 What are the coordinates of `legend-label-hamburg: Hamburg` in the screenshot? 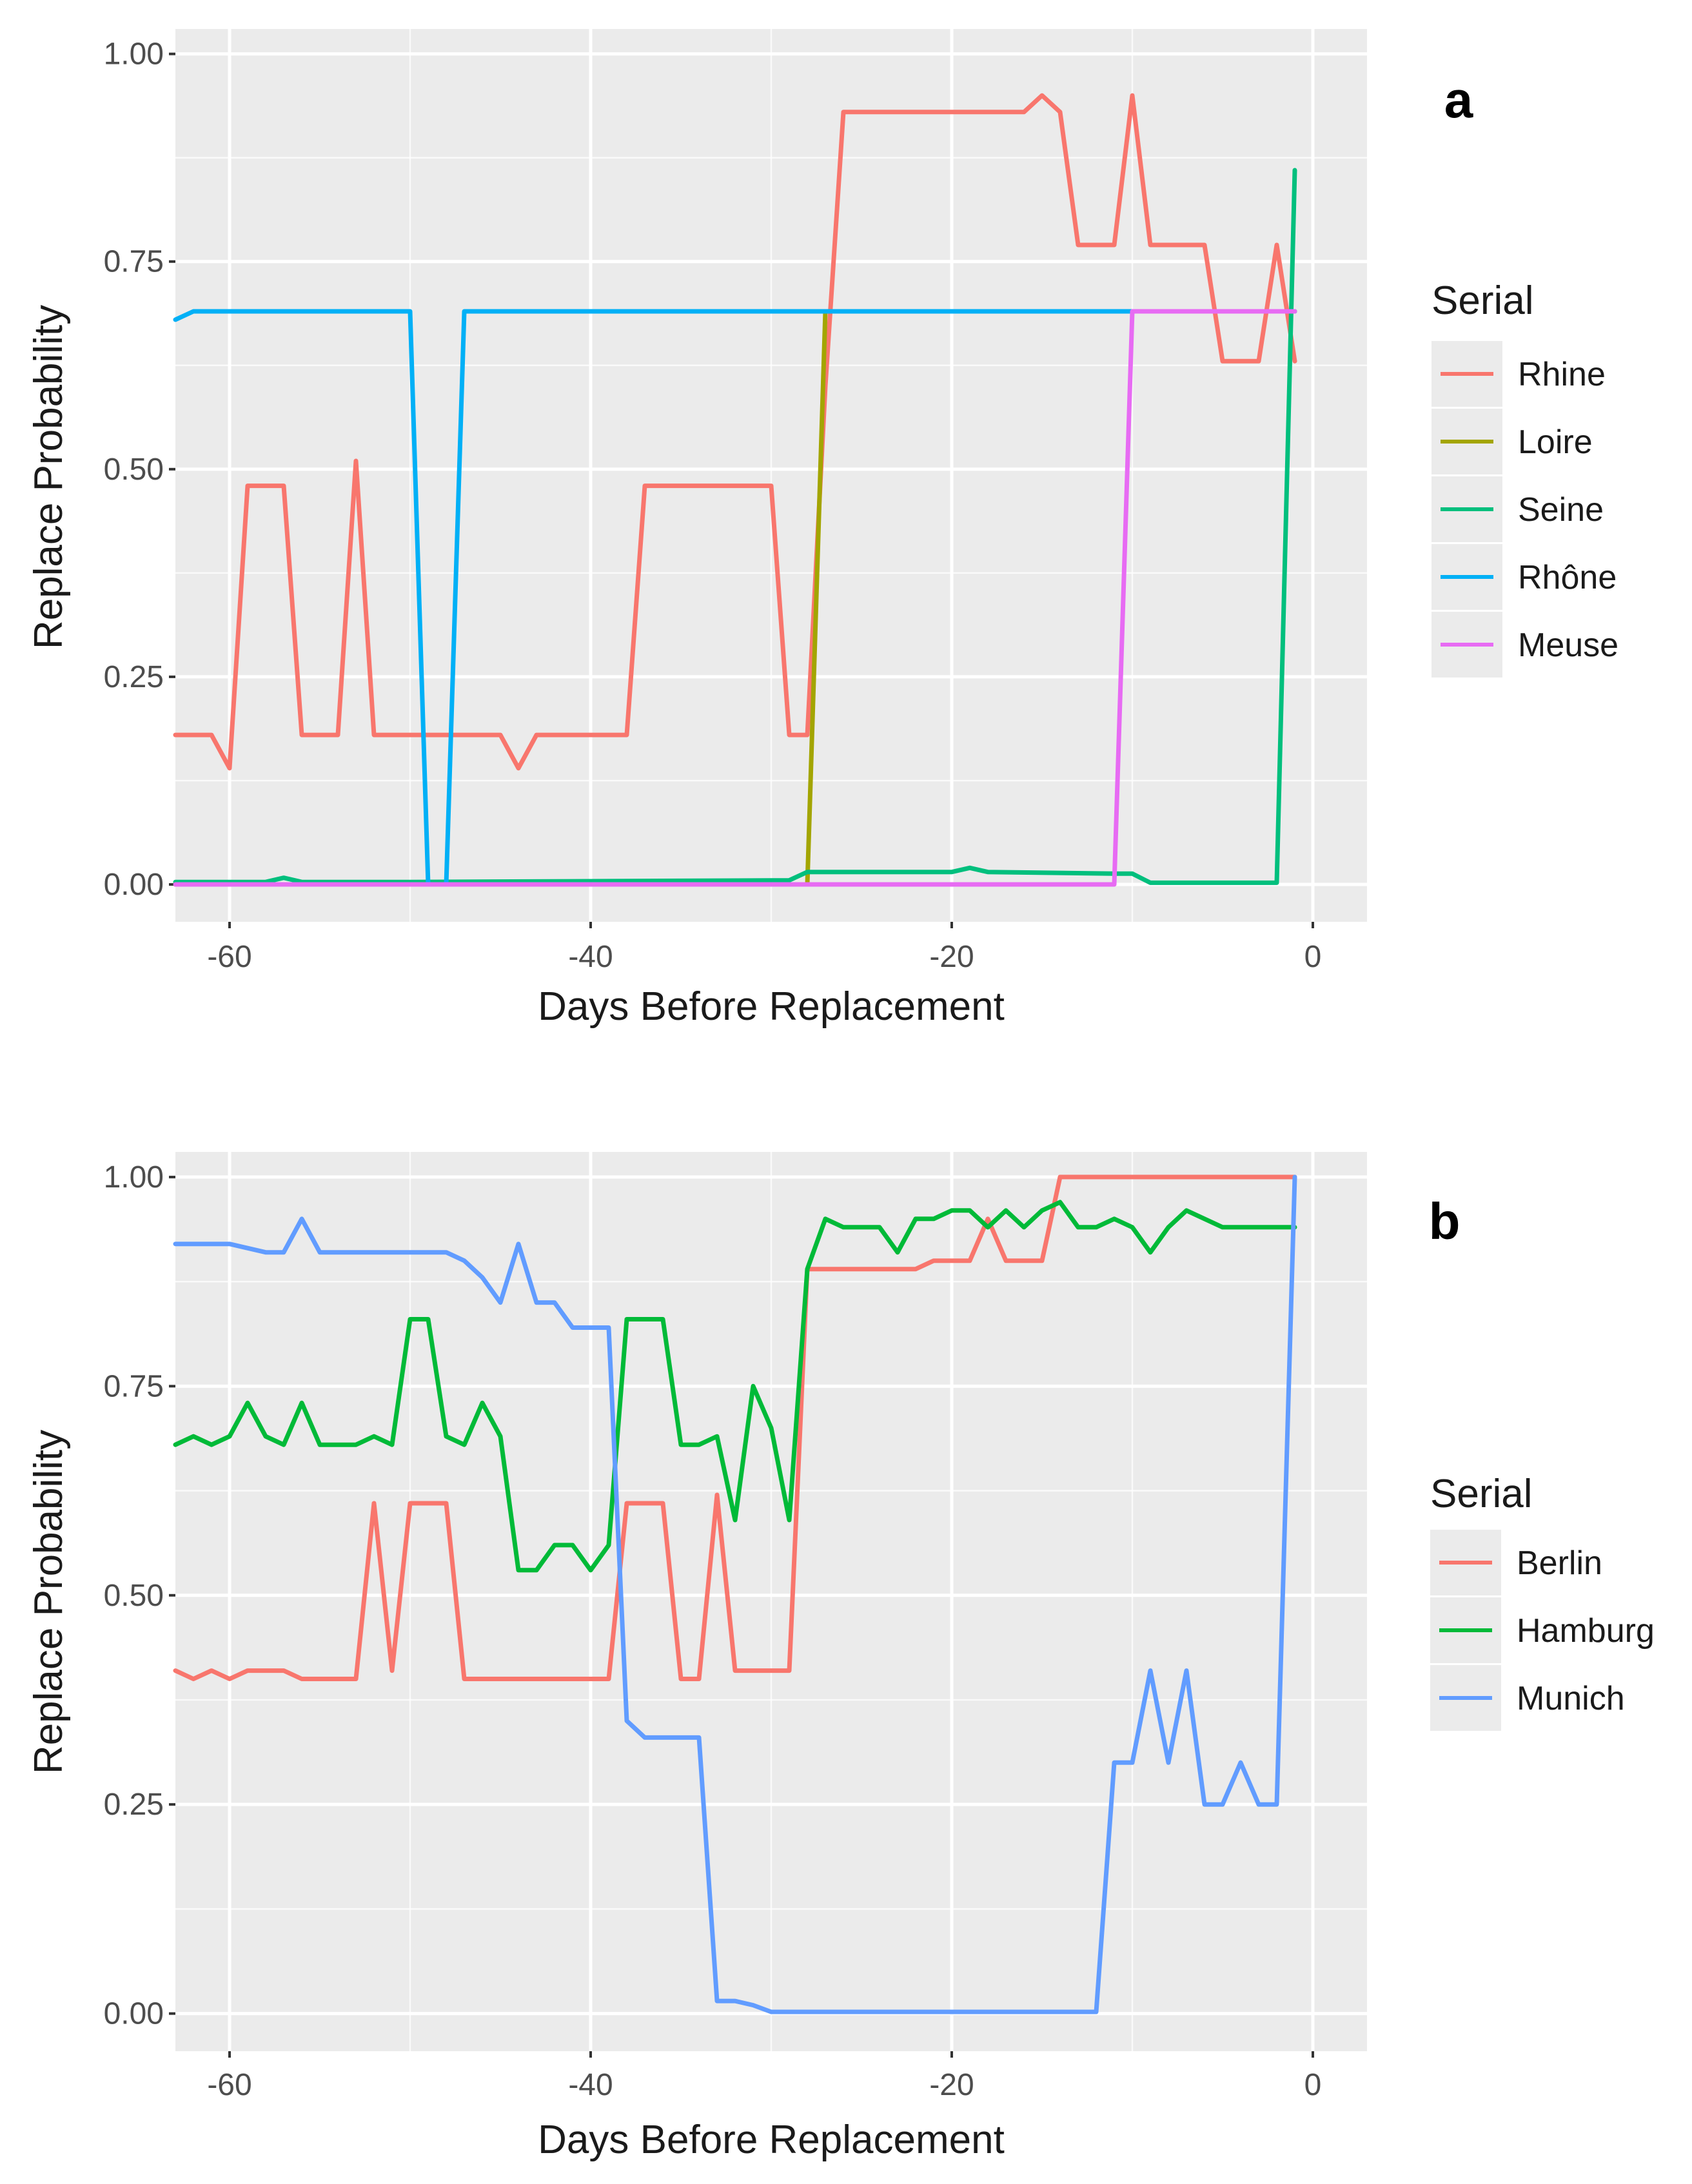 It's located at (1586, 1631).